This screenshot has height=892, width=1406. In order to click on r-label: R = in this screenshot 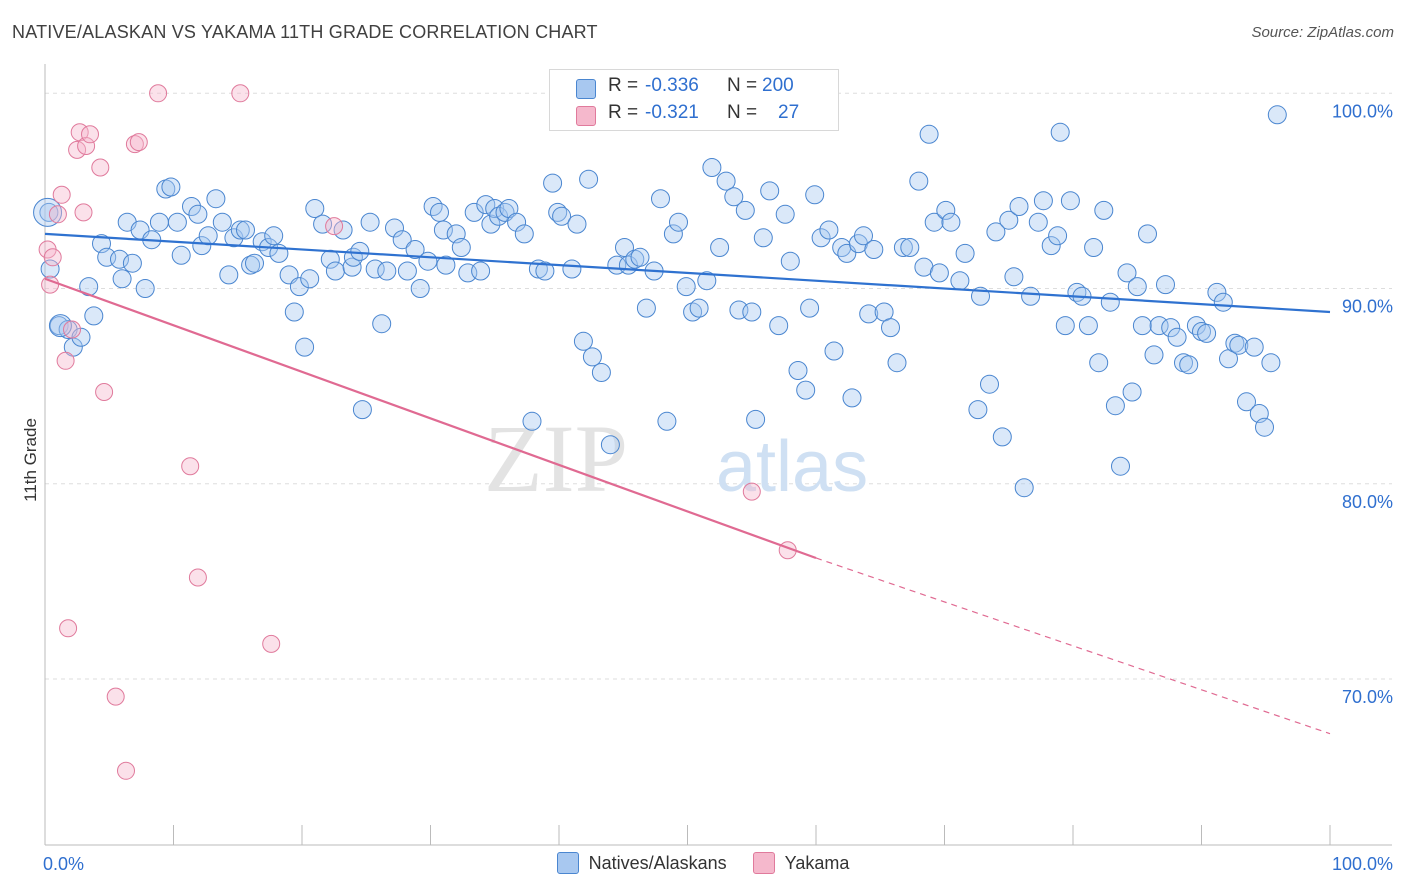, I will do `click(623, 112)`.